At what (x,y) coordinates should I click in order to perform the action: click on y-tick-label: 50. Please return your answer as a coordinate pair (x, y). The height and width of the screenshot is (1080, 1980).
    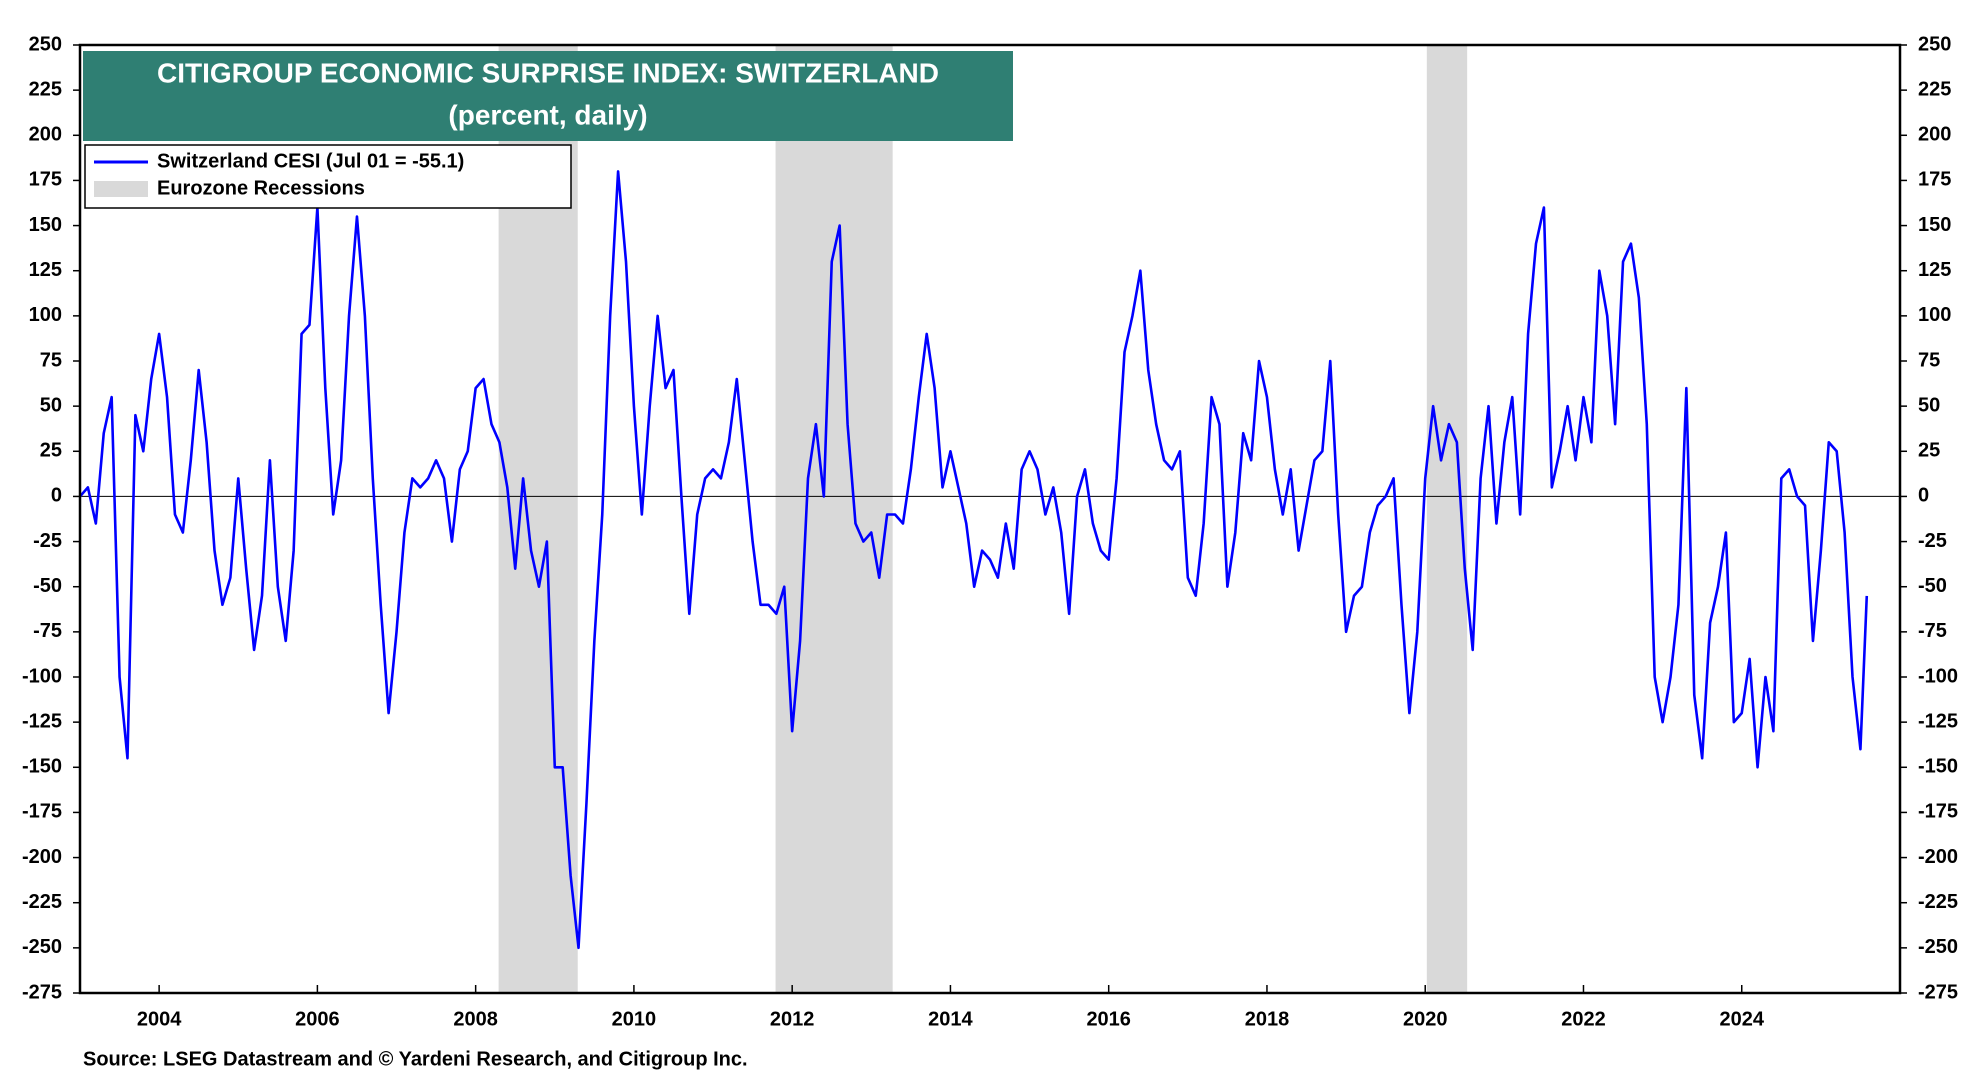
    Looking at the image, I should click on (51, 405).